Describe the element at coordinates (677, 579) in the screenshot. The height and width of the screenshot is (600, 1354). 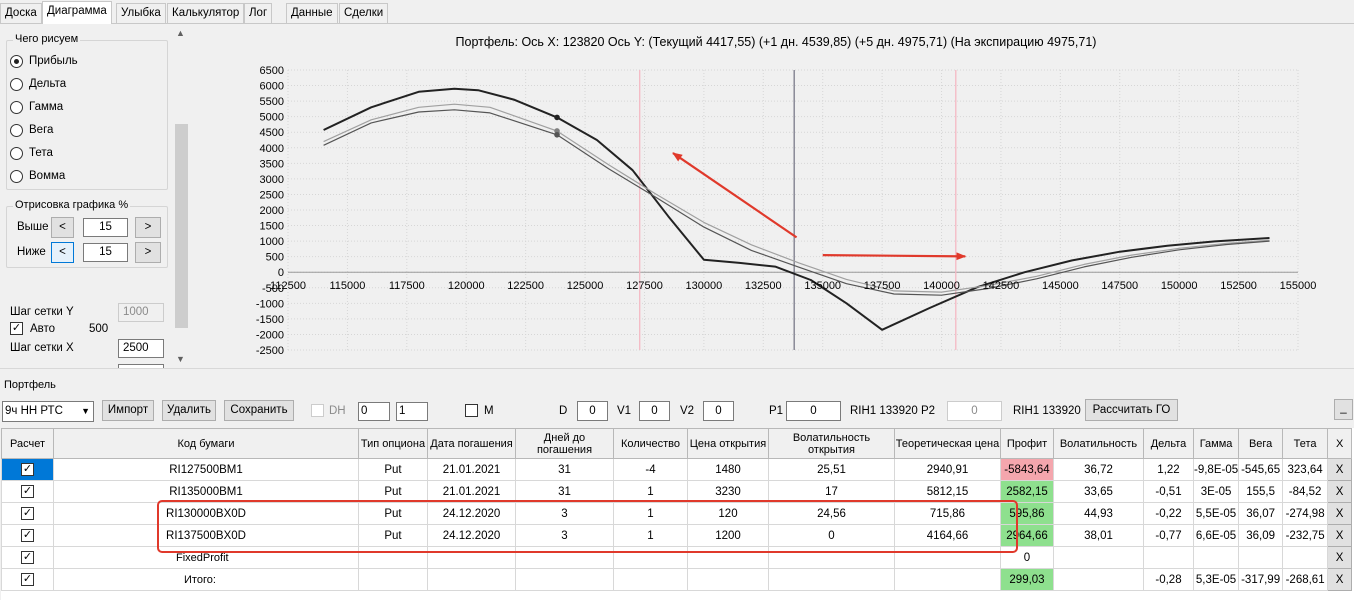
I see `table-row: ✓ Итого: 299,03 -0,28 5,3E-05 -317,99 -268,61 X` at that location.